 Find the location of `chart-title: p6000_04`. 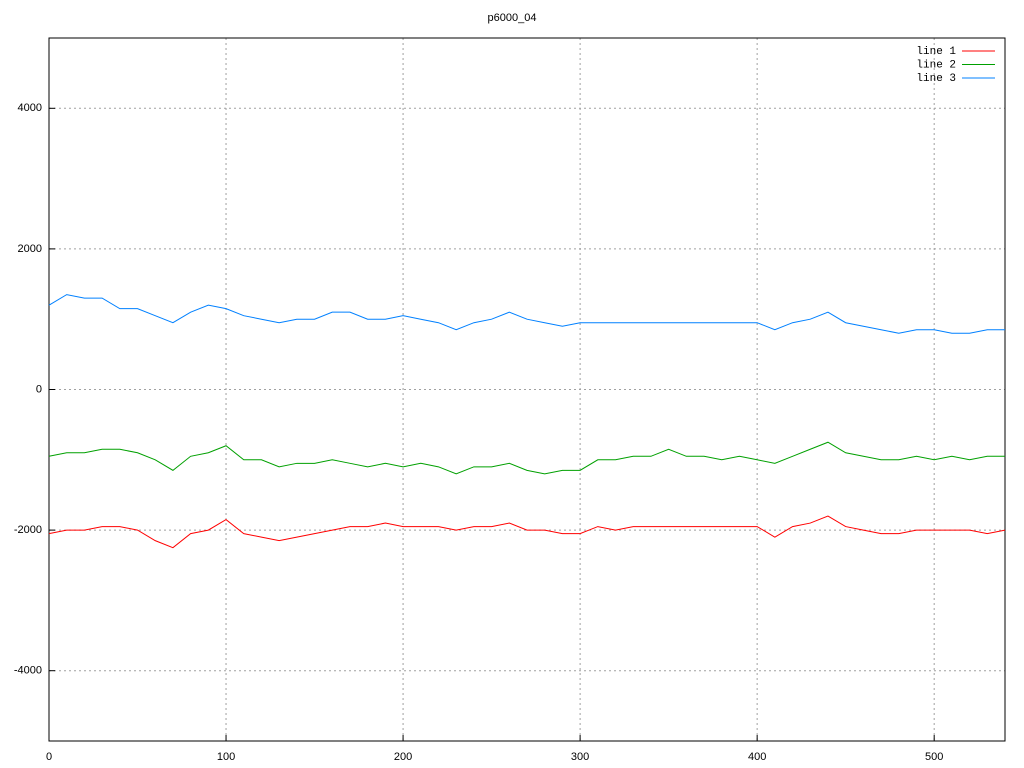

chart-title: p6000_04 is located at coordinates (512, 18).